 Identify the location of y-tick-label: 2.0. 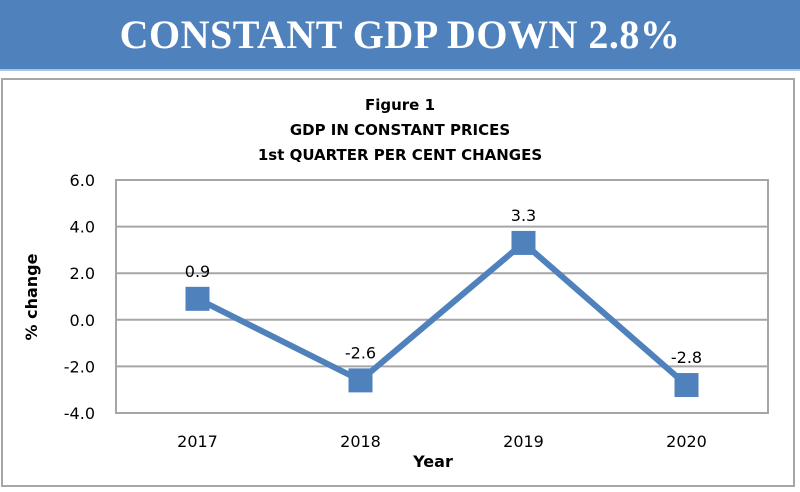
(82, 273).